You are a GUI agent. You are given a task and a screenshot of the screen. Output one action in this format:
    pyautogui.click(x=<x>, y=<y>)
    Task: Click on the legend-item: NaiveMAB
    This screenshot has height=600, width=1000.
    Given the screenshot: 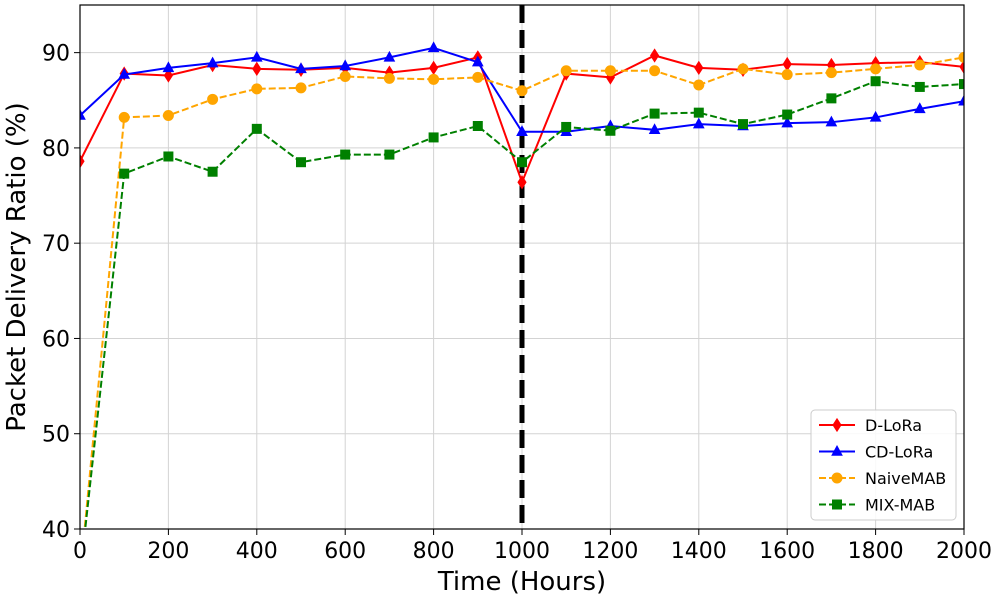 What is the action you would take?
    pyautogui.click(x=882, y=478)
    